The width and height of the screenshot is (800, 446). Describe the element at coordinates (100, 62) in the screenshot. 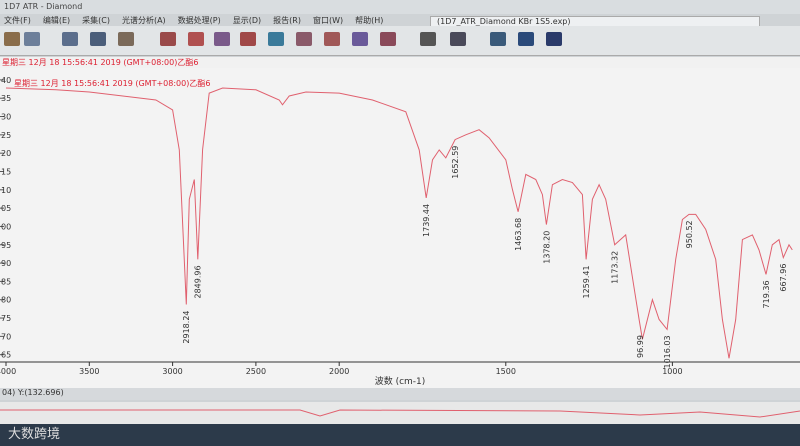

I see `header-text: 星期三 12月 18 15:56:41 2019 (GMT+08:00)乙酯6` at that location.